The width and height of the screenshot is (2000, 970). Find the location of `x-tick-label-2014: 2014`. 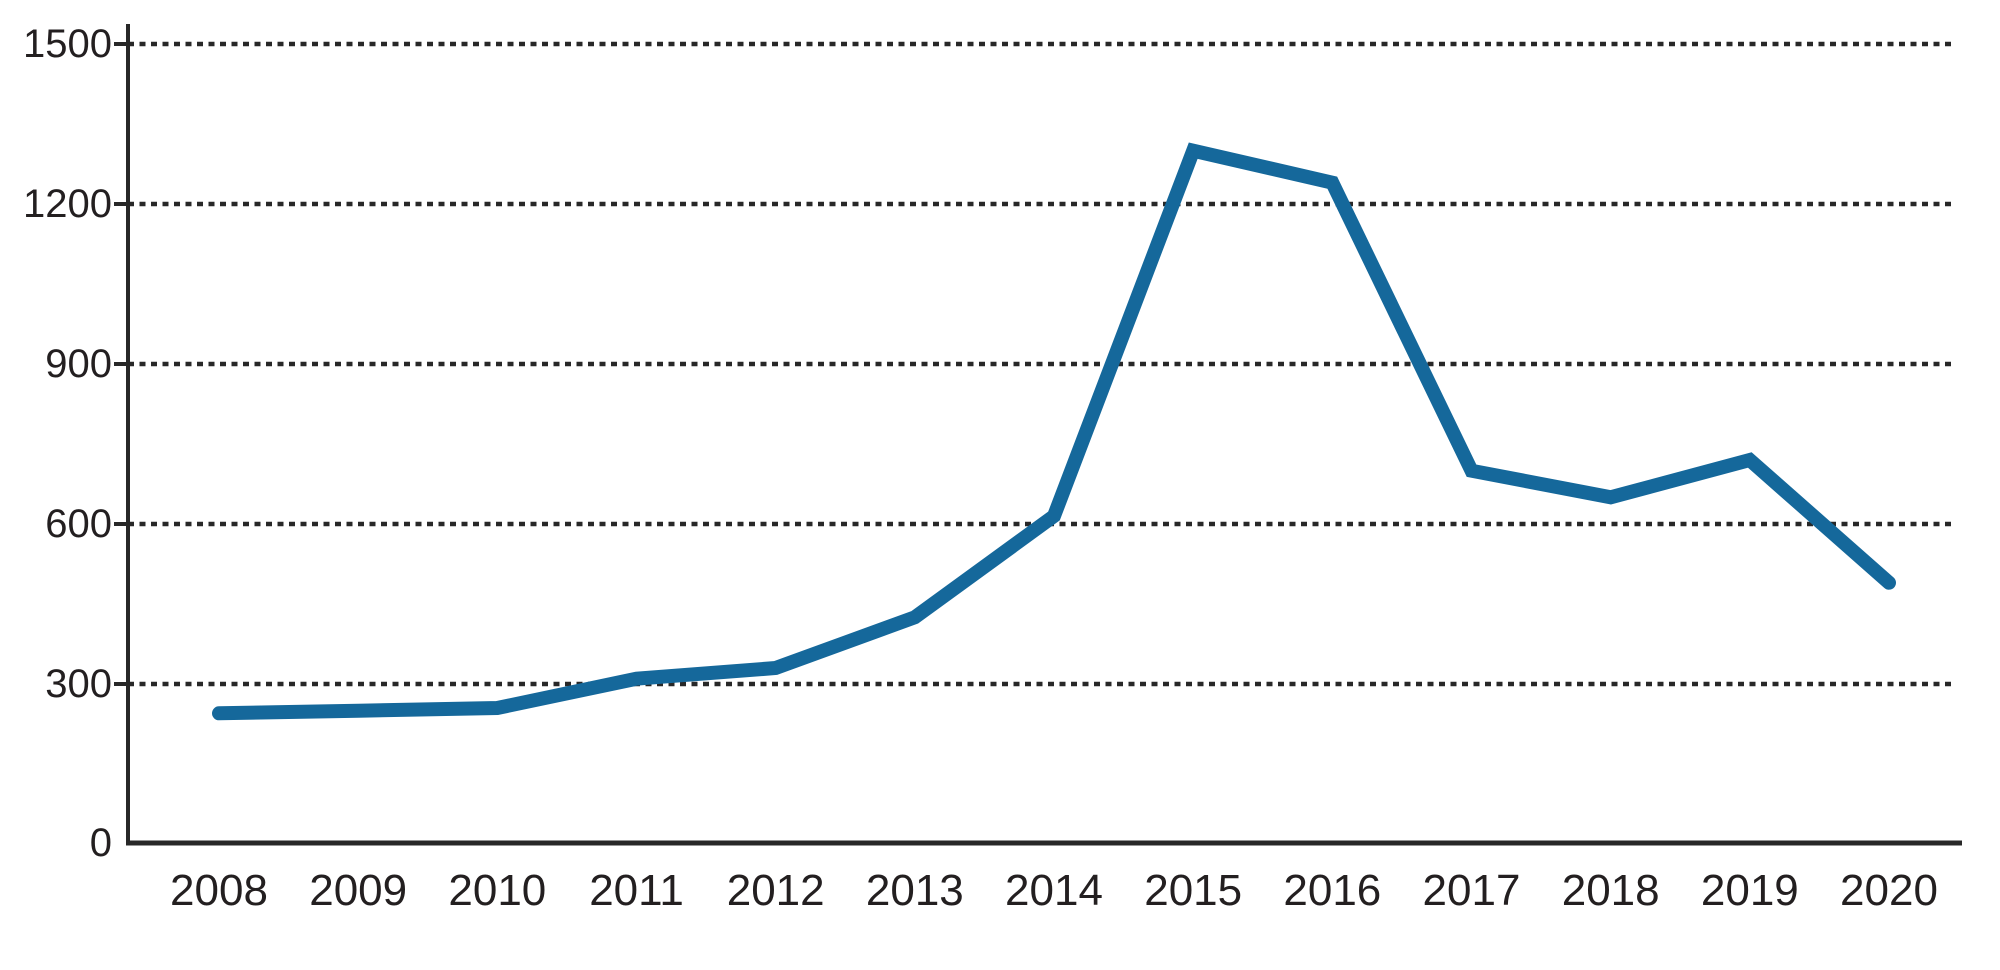

x-tick-label-2014: 2014 is located at coordinates (1054, 890).